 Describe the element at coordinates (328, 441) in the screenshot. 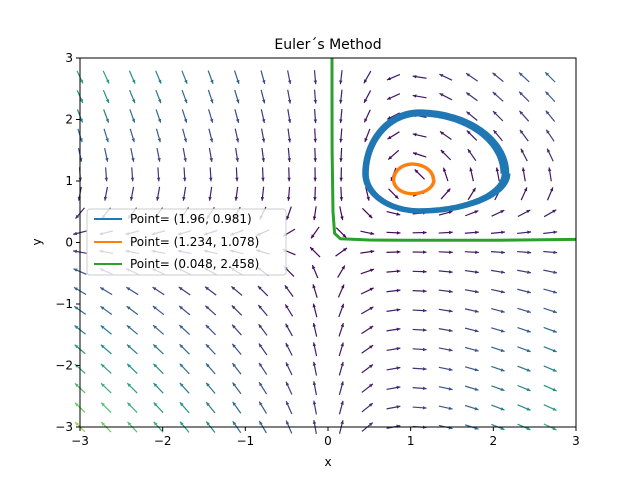

I see `x-tick-label: 0` at that location.